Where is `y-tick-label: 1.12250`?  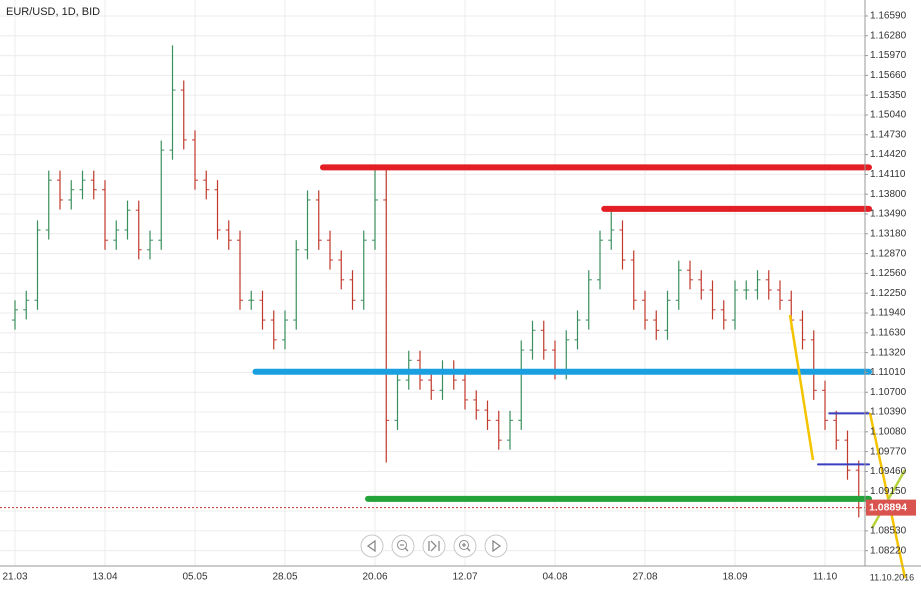
y-tick-label: 1.12250 is located at coordinates (888, 293).